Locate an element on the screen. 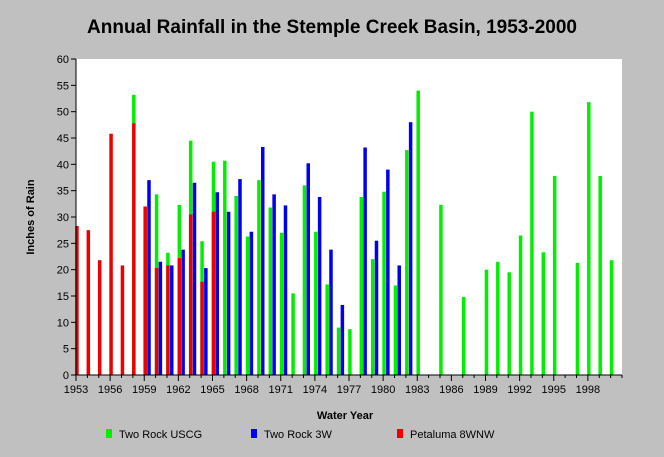 The height and width of the screenshot is (457, 664). bar-two-rock-3w-1979 is located at coordinates (376, 307).